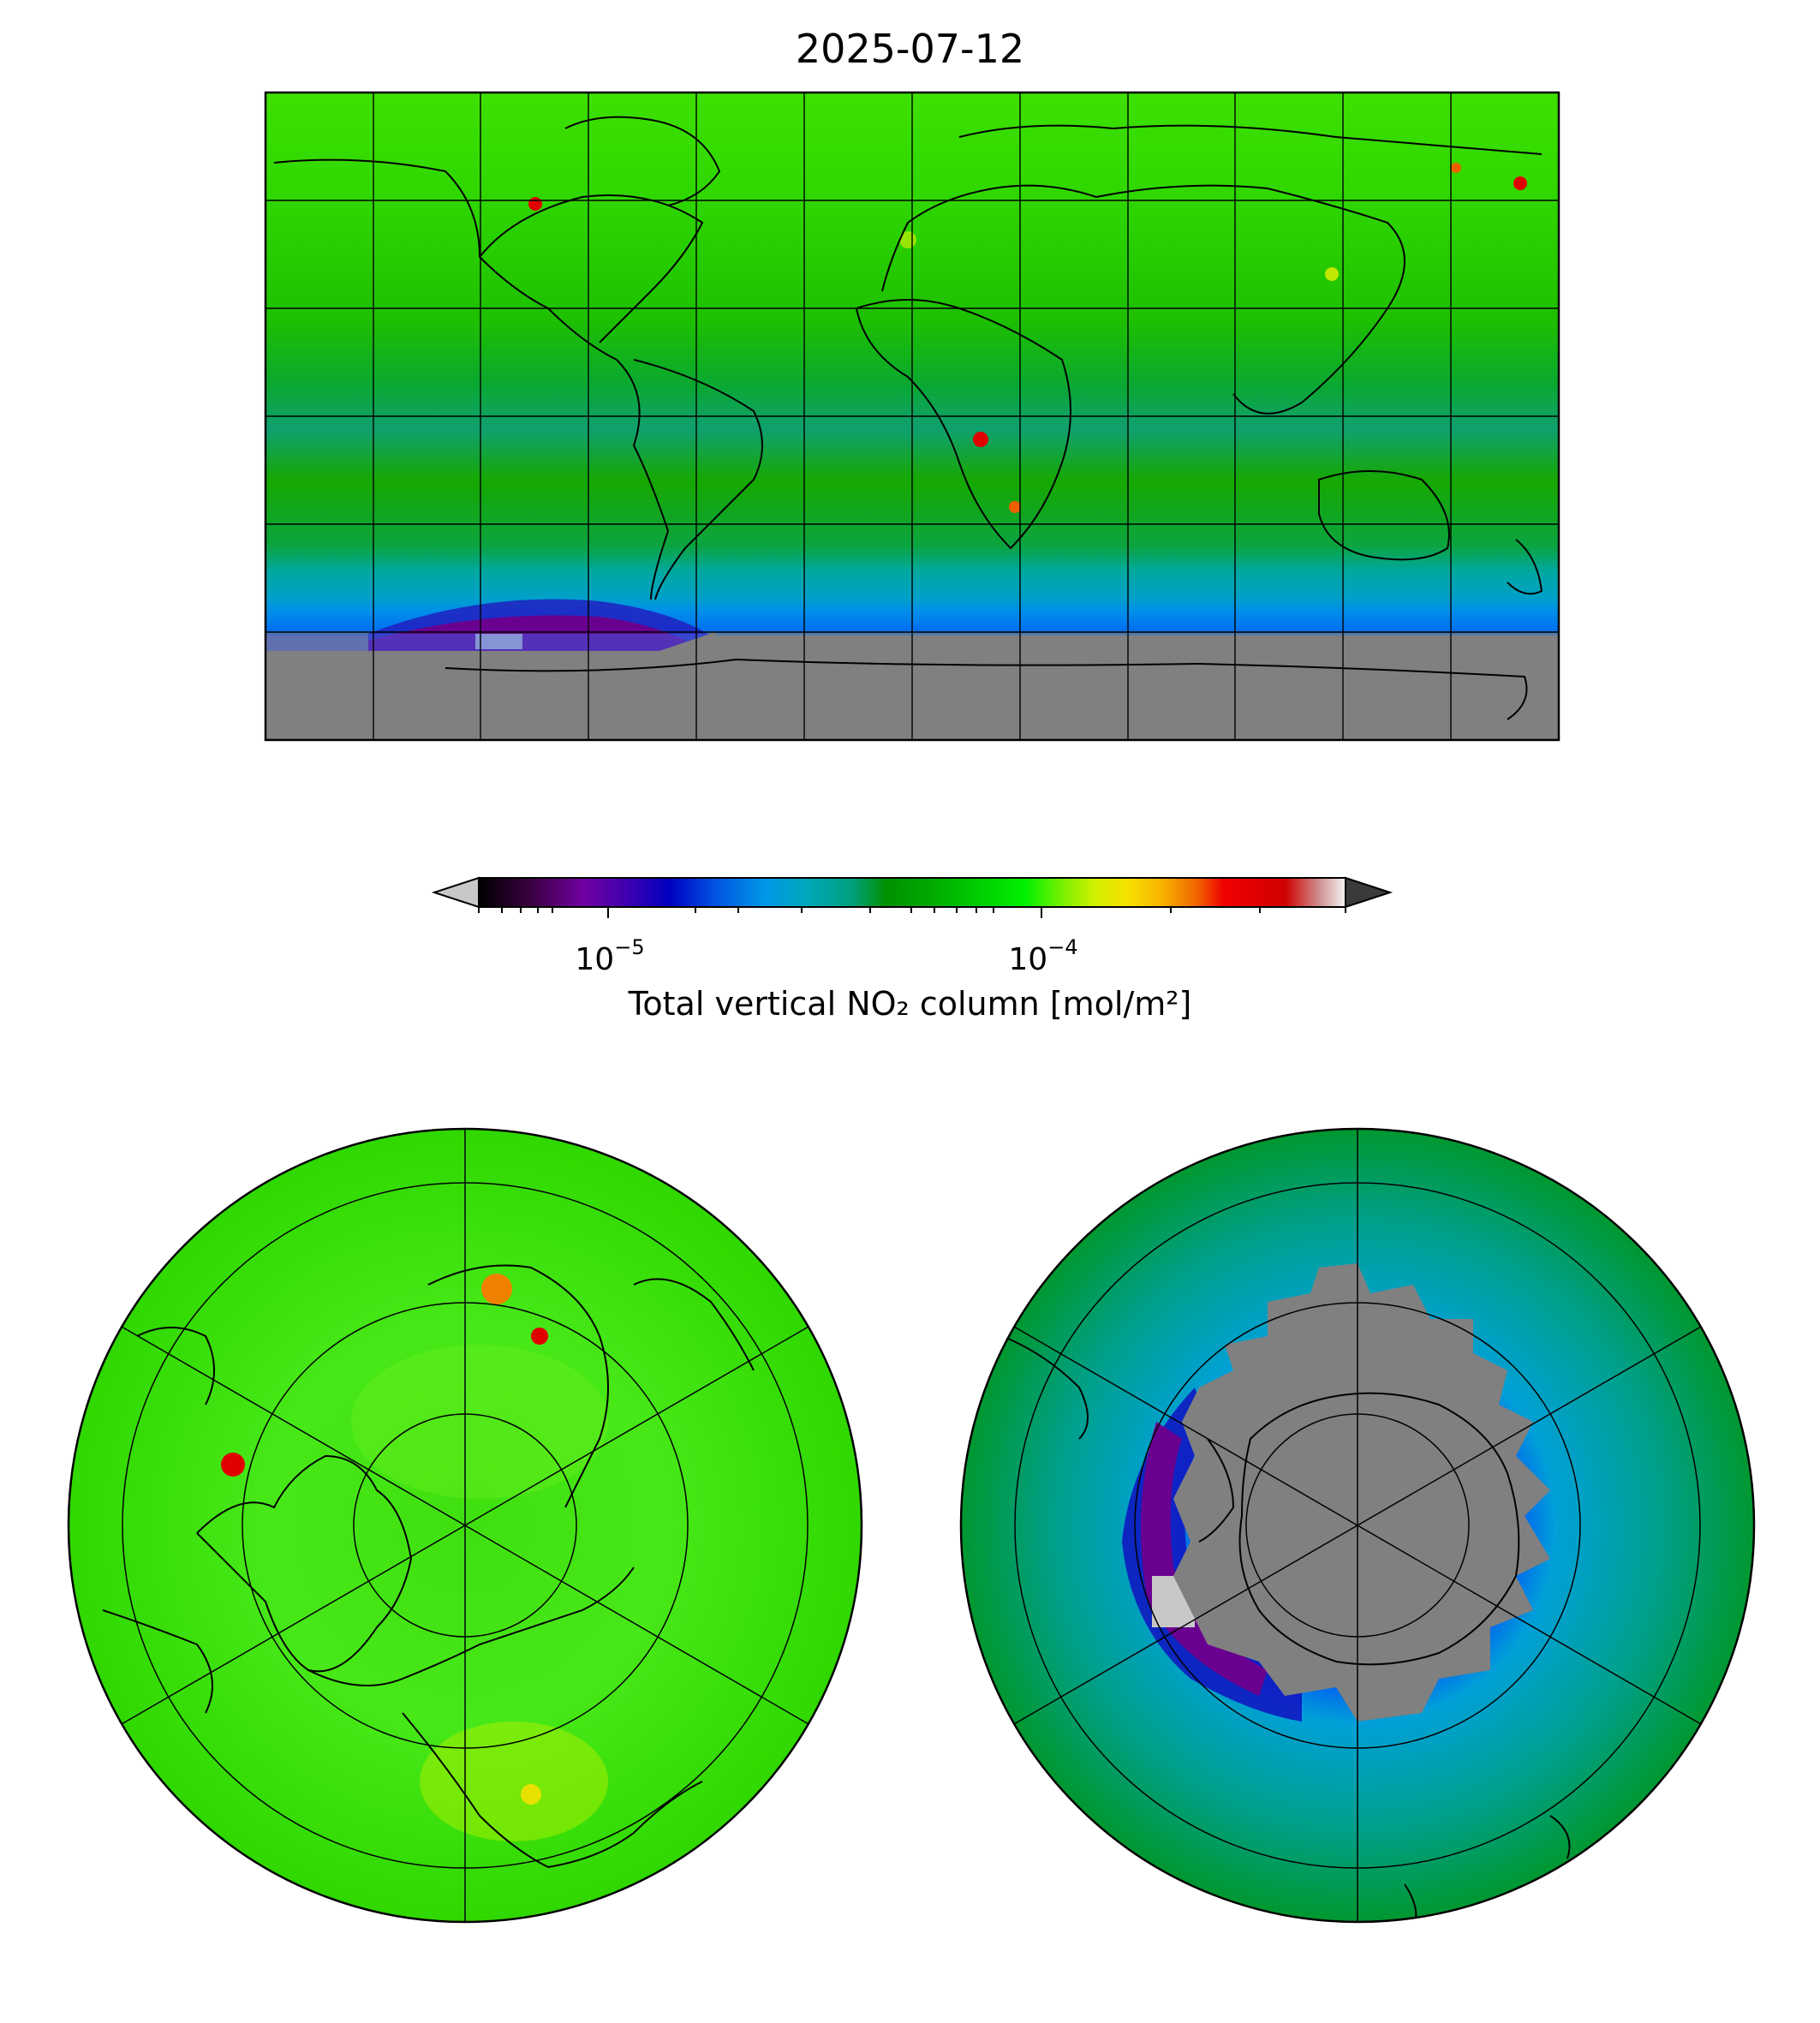 The width and height of the screenshot is (1820, 2023). I want to click on south-coastlines, so click(1286, 1628).